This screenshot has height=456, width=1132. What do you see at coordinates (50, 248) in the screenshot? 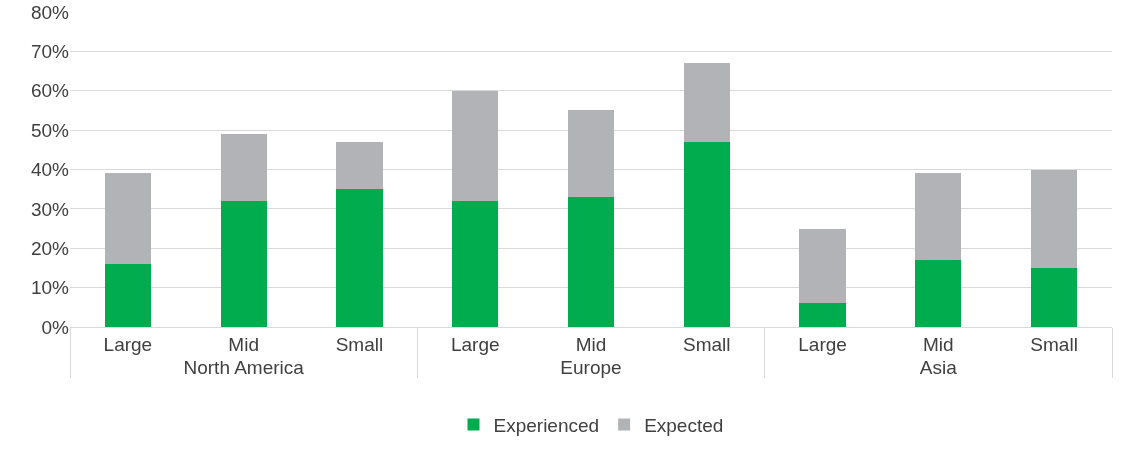
I see `y-tick-label: 20%` at bounding box center [50, 248].